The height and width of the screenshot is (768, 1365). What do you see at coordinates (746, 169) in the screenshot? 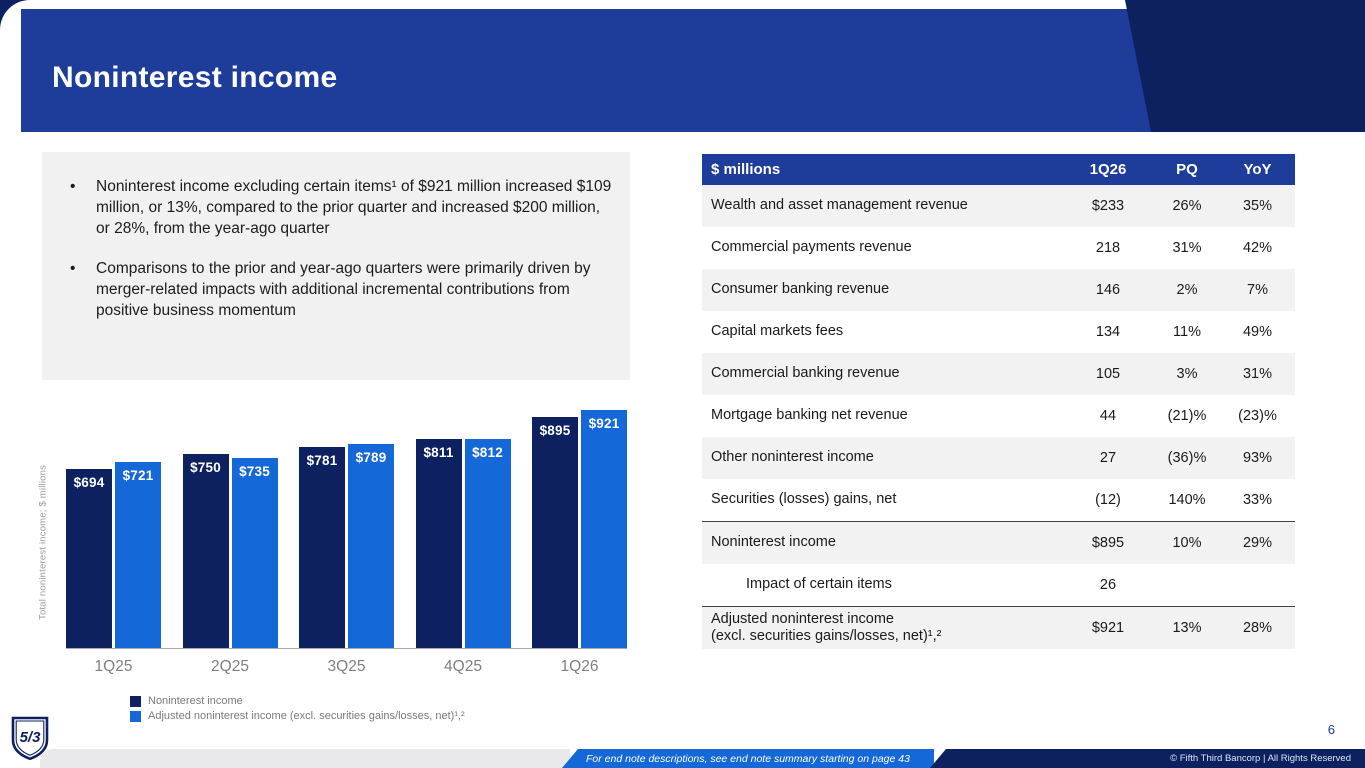
I see `table-header-metric: $ millions` at bounding box center [746, 169].